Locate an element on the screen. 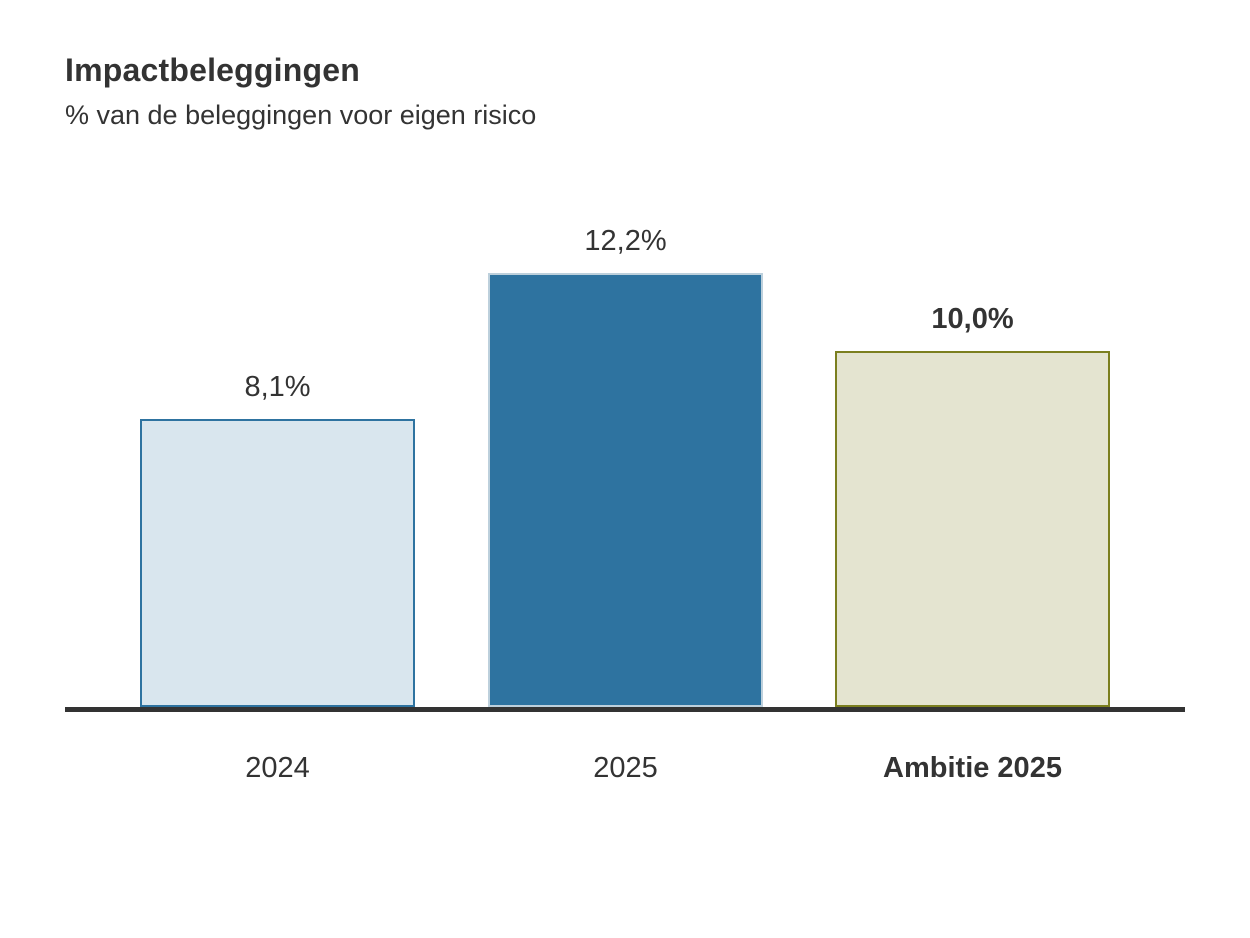 The width and height of the screenshot is (1250, 938). category-label-ambitie-2025: Ambitie 2025 is located at coordinates (972, 768).